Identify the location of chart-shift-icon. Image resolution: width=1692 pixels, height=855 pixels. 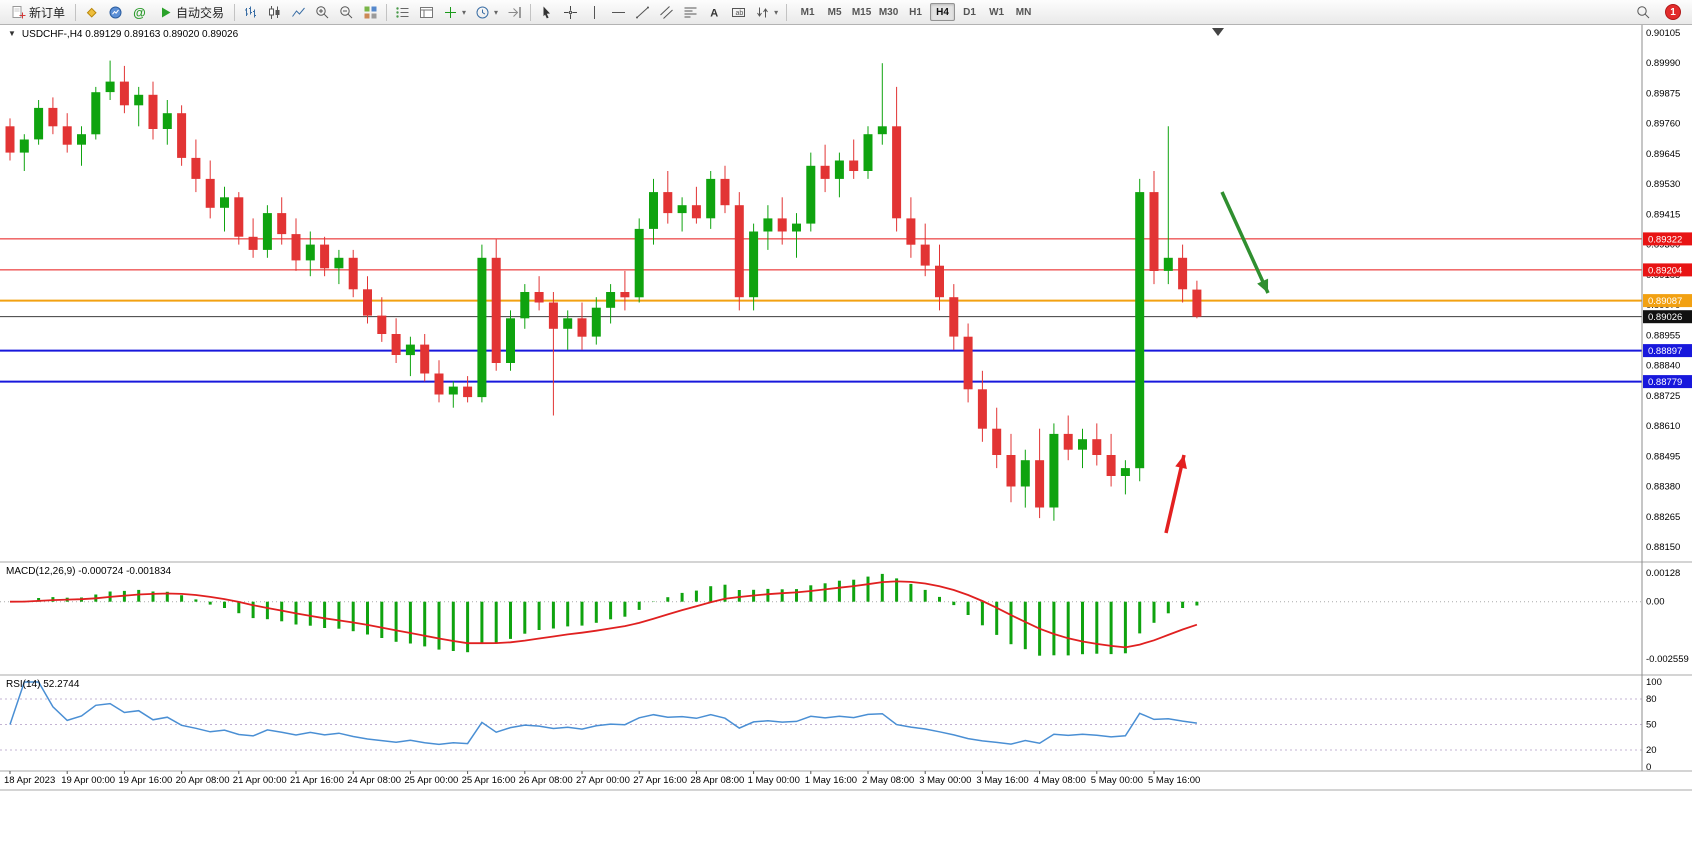
(514, 12).